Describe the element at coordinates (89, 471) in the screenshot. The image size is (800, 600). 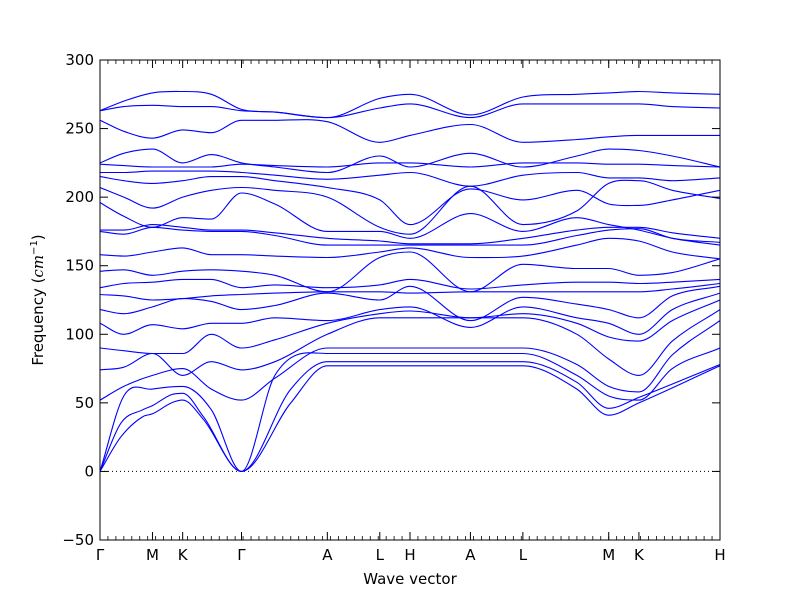
I see `y-tick-label: 0` at that location.